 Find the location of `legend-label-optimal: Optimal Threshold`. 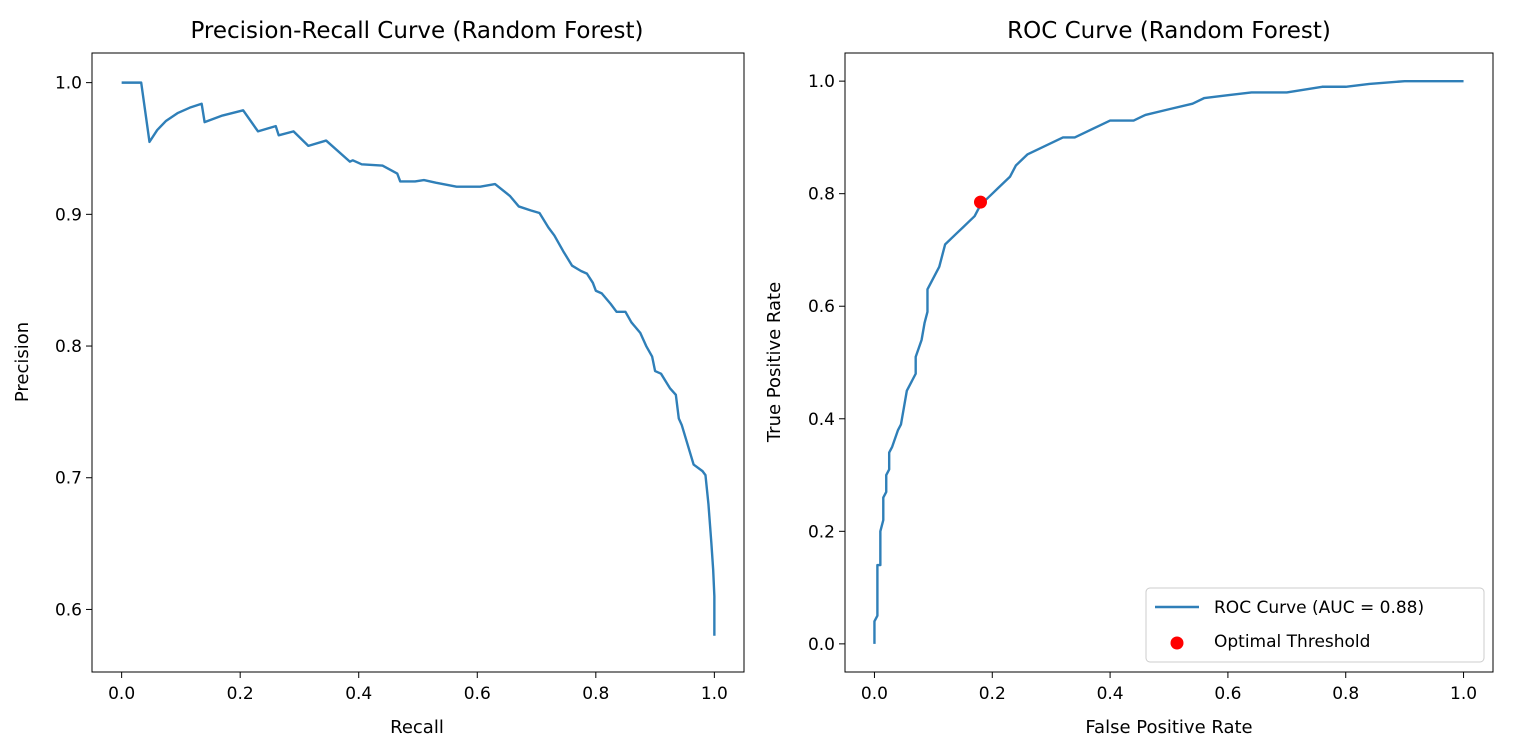

legend-label-optimal: Optimal Threshold is located at coordinates (1292, 642).